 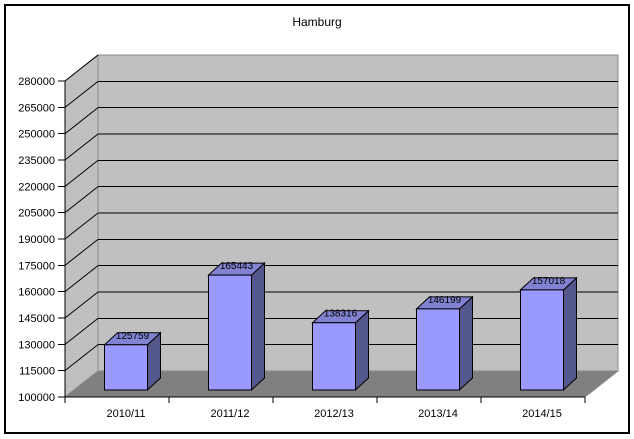 What do you see at coordinates (230, 414) in the screenshot?
I see `x-axis-category-label: 2011/12` at bounding box center [230, 414].